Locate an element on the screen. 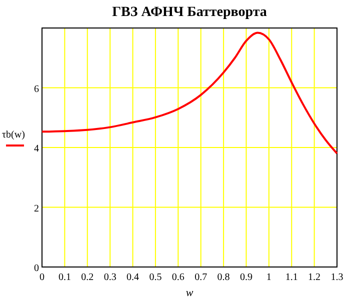 This screenshot has width=359, height=302. x-tick-label: 0.2 is located at coordinates (87, 277).